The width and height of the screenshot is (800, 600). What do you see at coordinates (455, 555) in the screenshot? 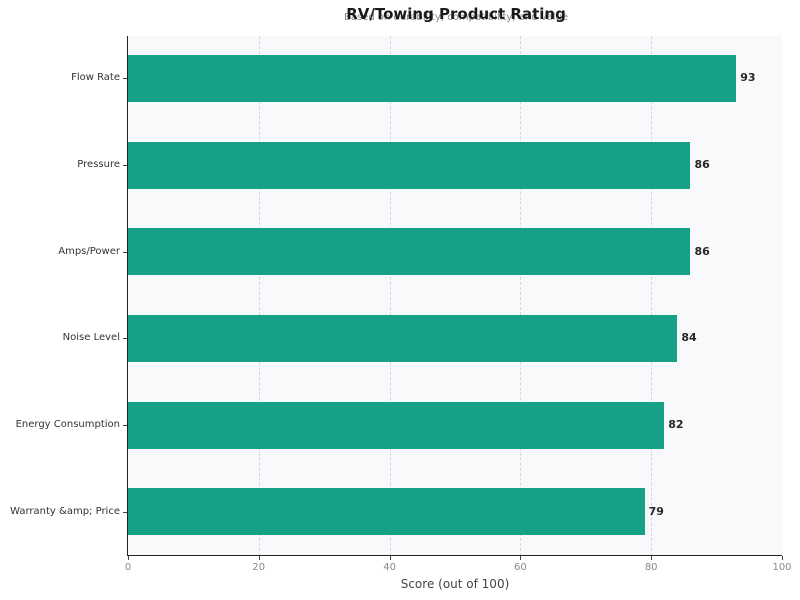
I see `x-axis-line` at bounding box center [455, 555].